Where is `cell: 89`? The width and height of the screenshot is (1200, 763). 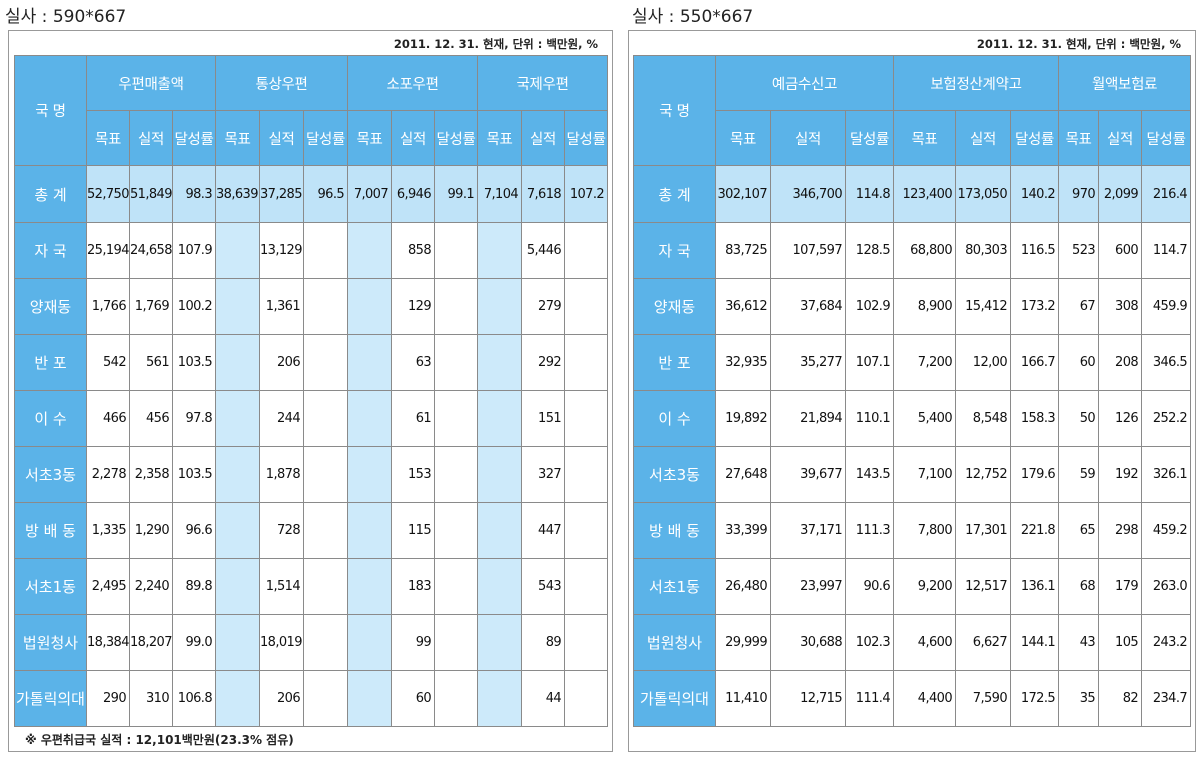
cell: 89 is located at coordinates (543, 642).